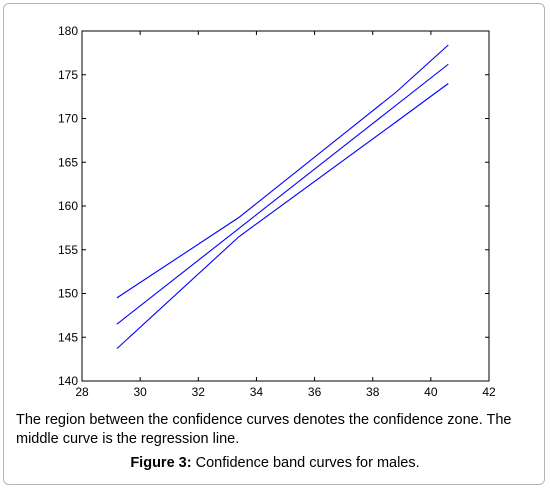  I want to click on y-tick-label: 180, so click(68, 31).